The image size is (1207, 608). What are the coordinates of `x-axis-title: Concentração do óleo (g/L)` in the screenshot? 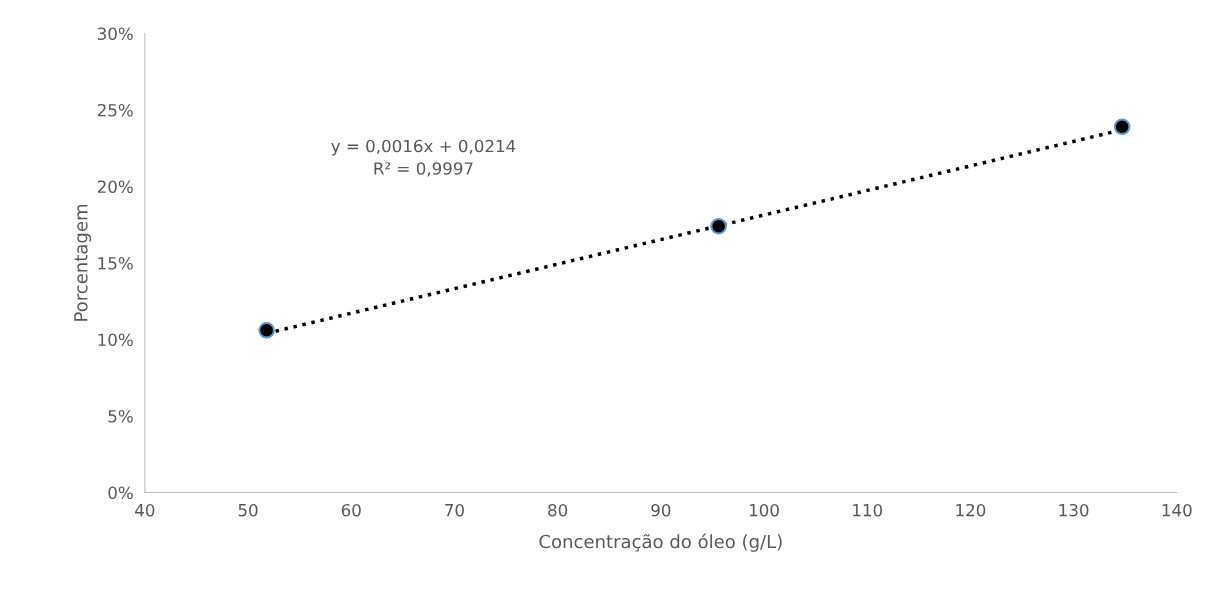 It's located at (660, 542).